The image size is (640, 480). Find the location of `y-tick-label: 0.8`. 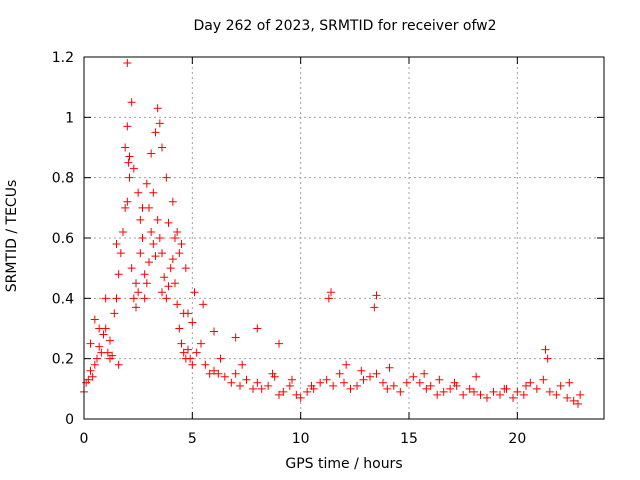

y-tick-label: 0.8 is located at coordinates (63, 179).